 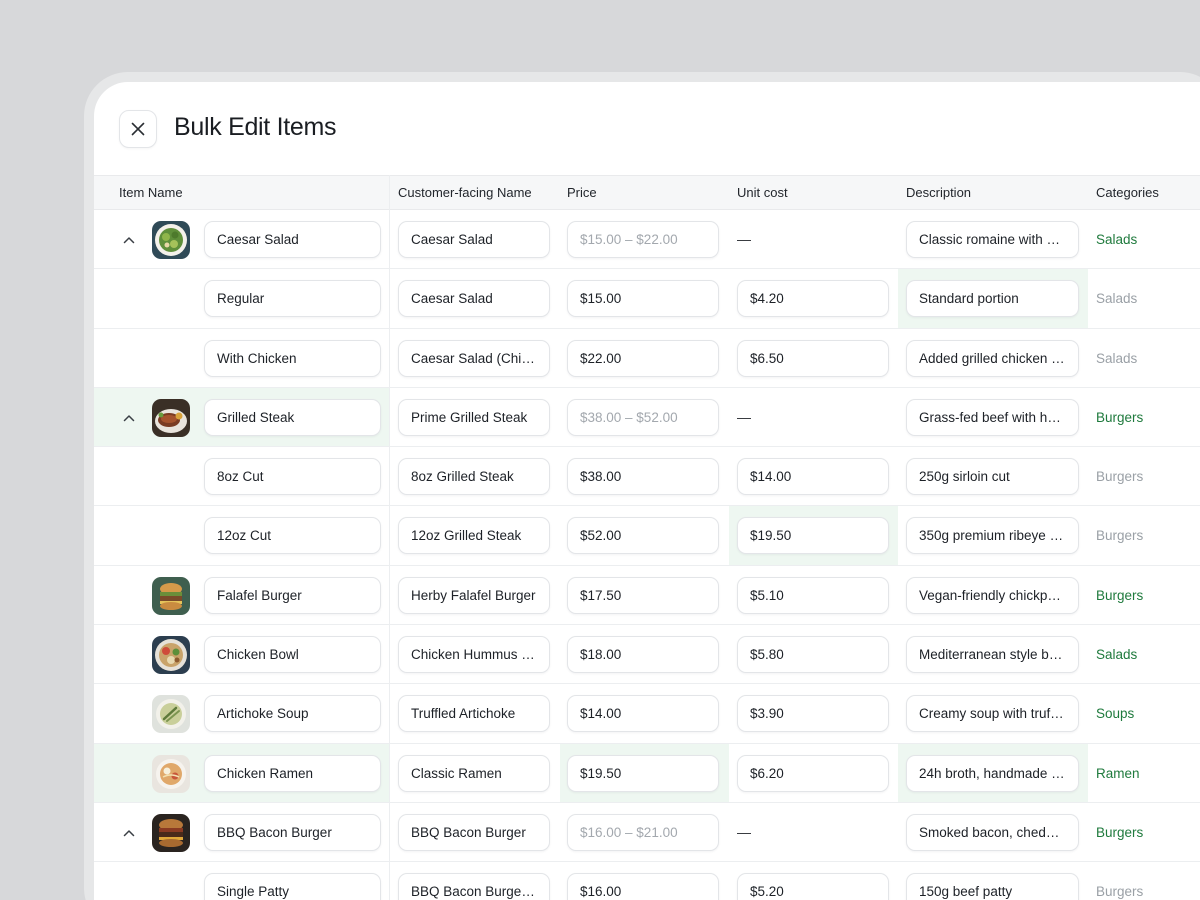 What do you see at coordinates (643, 299) in the screenshot?
I see `price-field: $15.00` at bounding box center [643, 299].